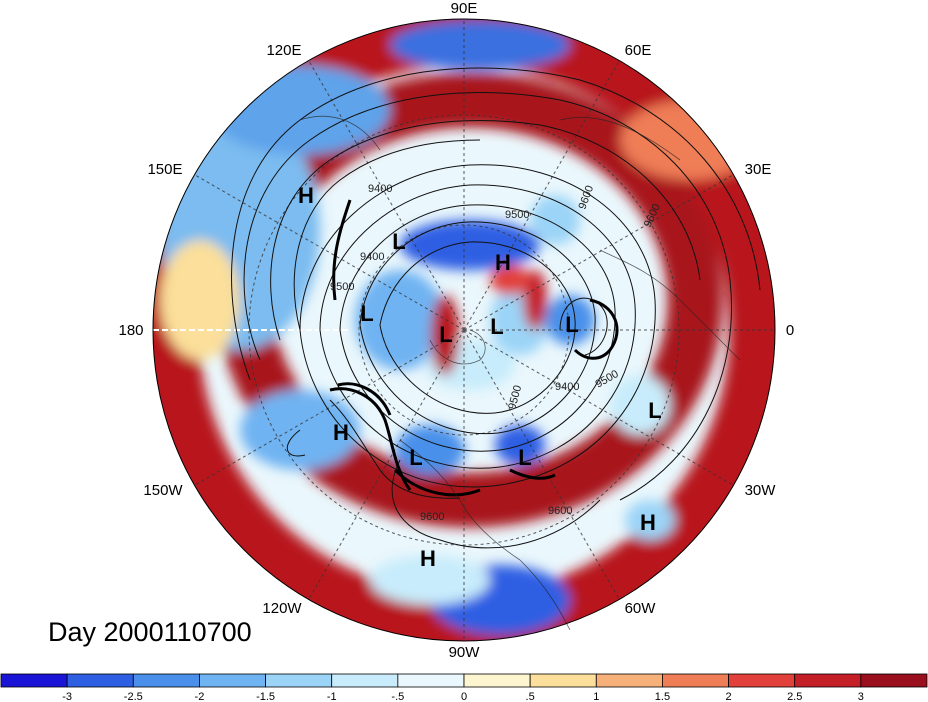 The height and width of the screenshot is (702, 928). Describe the element at coordinates (397, 696) in the screenshot. I see `colorbar-tick-label: -.5` at that location.